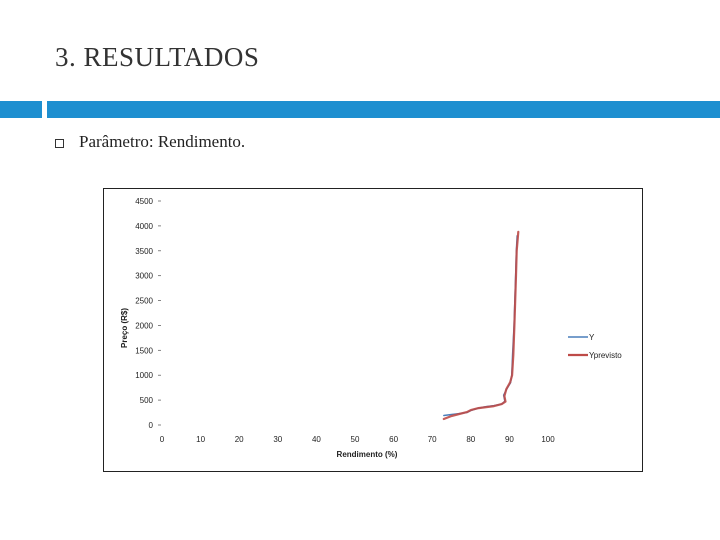 This screenshot has width=720, height=540. Describe the element at coordinates (316, 439) in the screenshot. I see `x-tick-label: 40` at that location.